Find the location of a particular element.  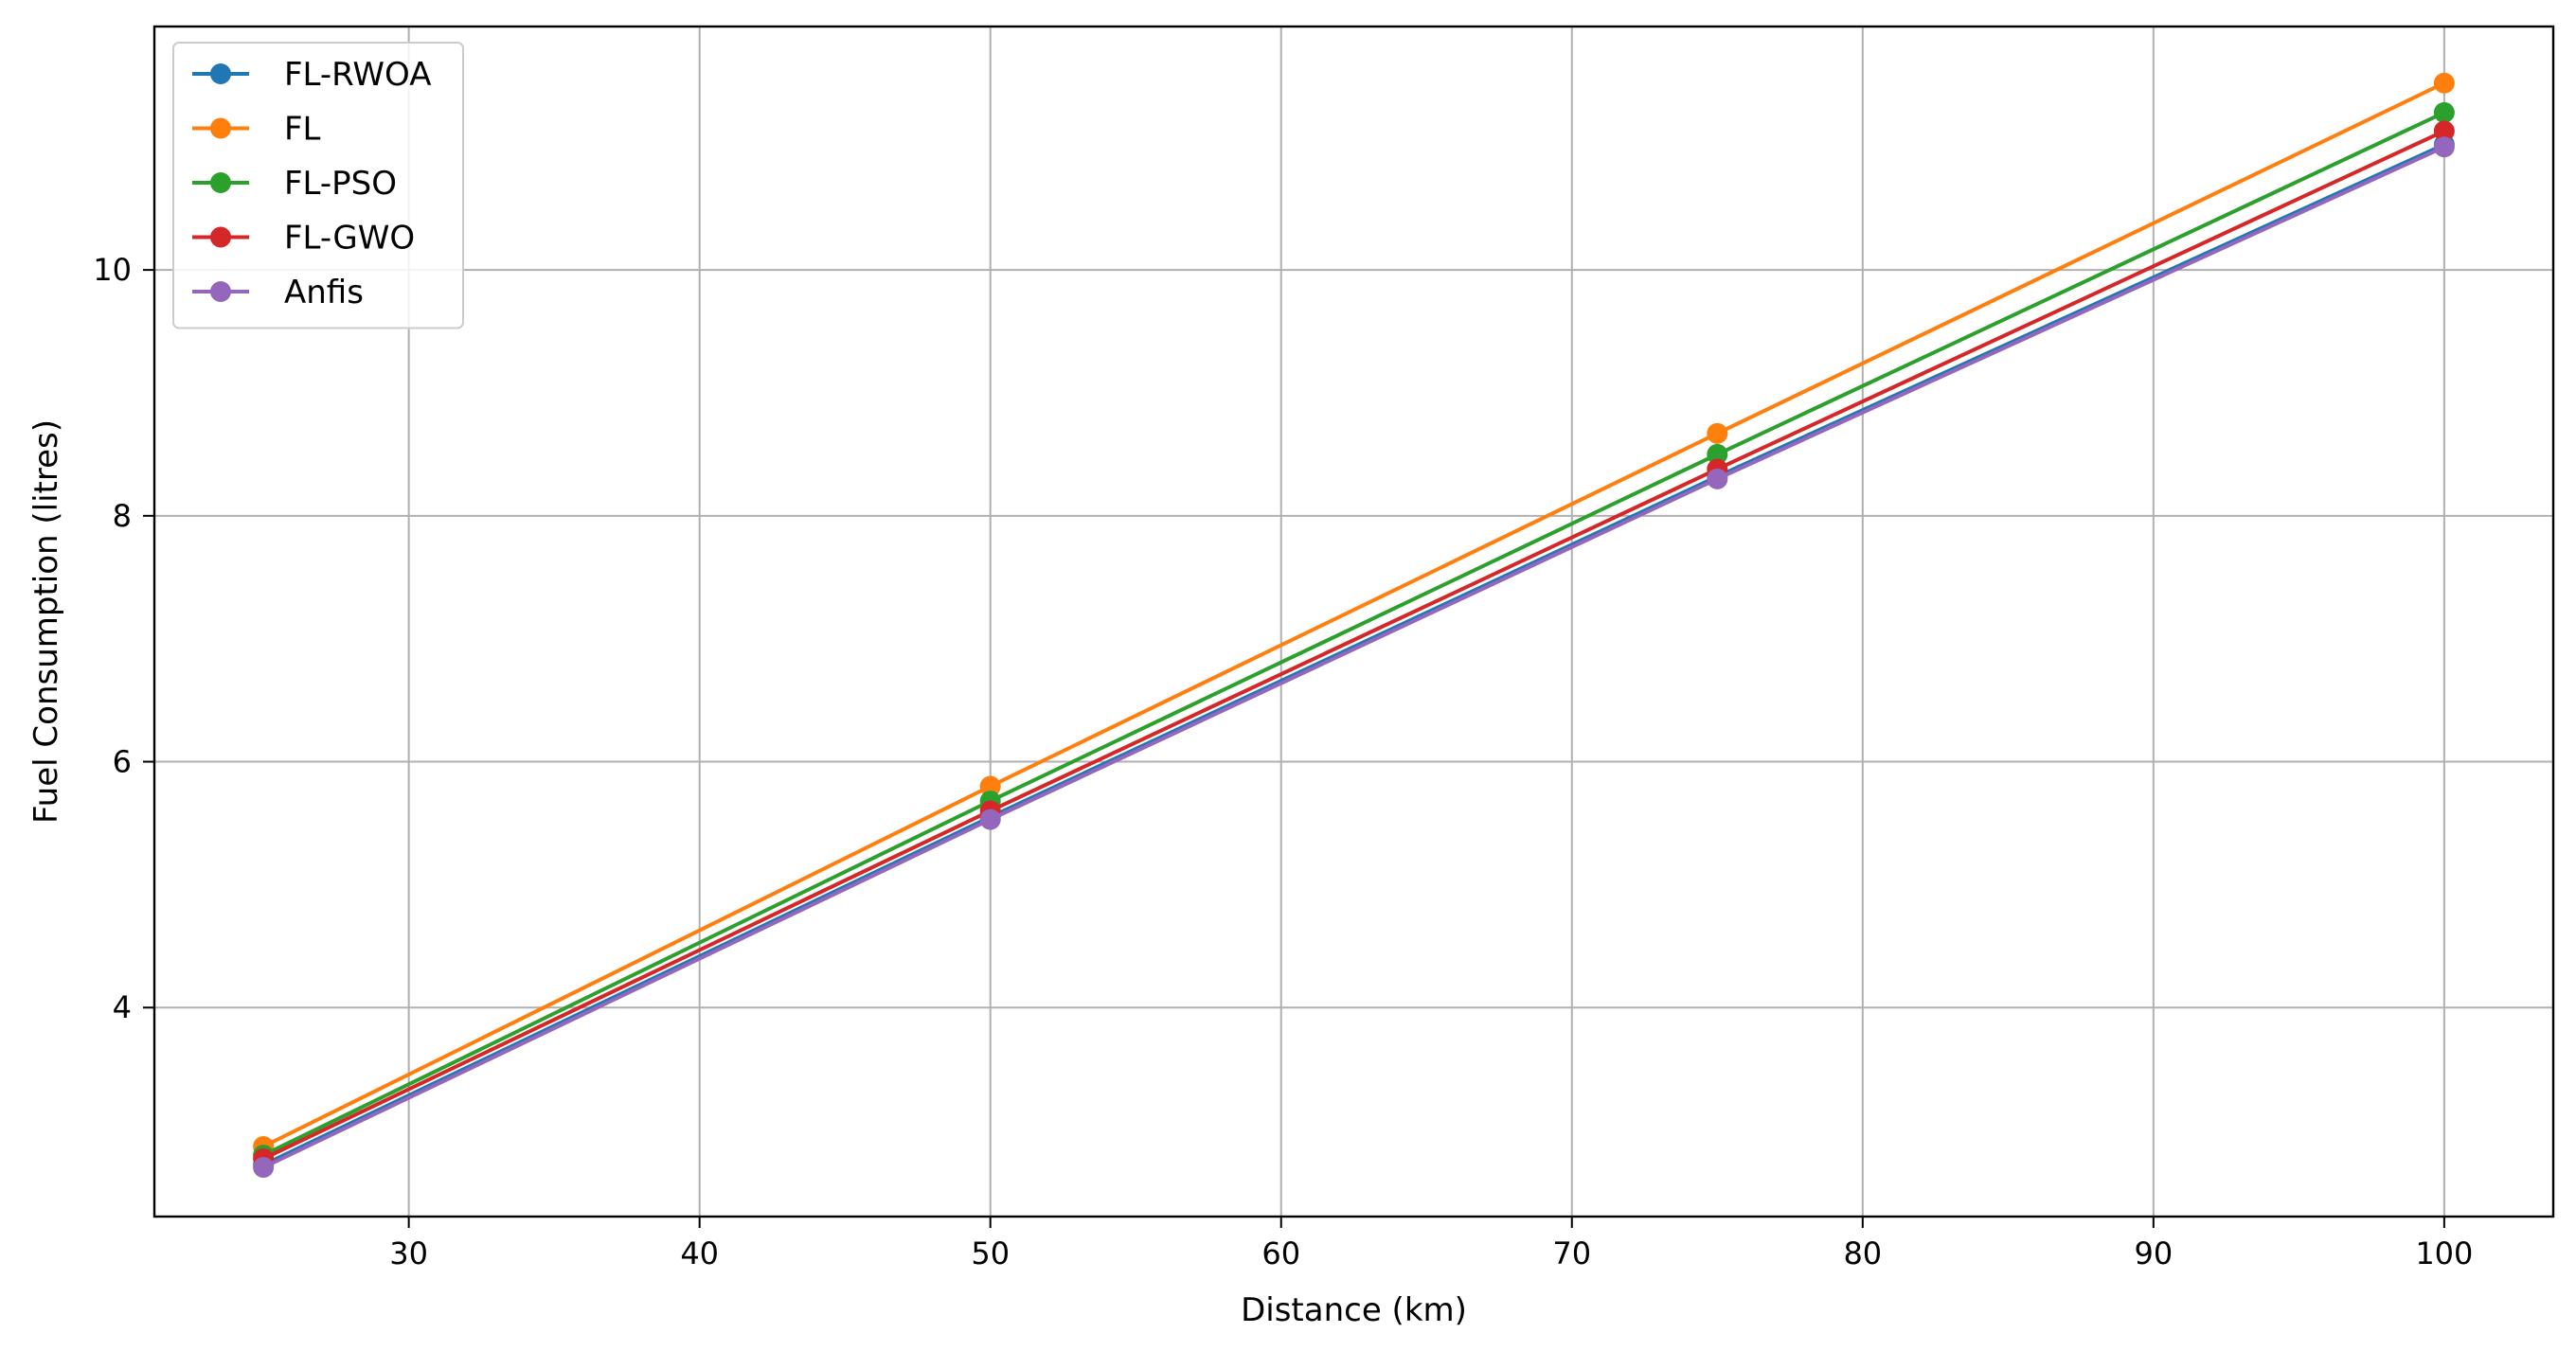

legend-item: Anfis is located at coordinates (278, 292).